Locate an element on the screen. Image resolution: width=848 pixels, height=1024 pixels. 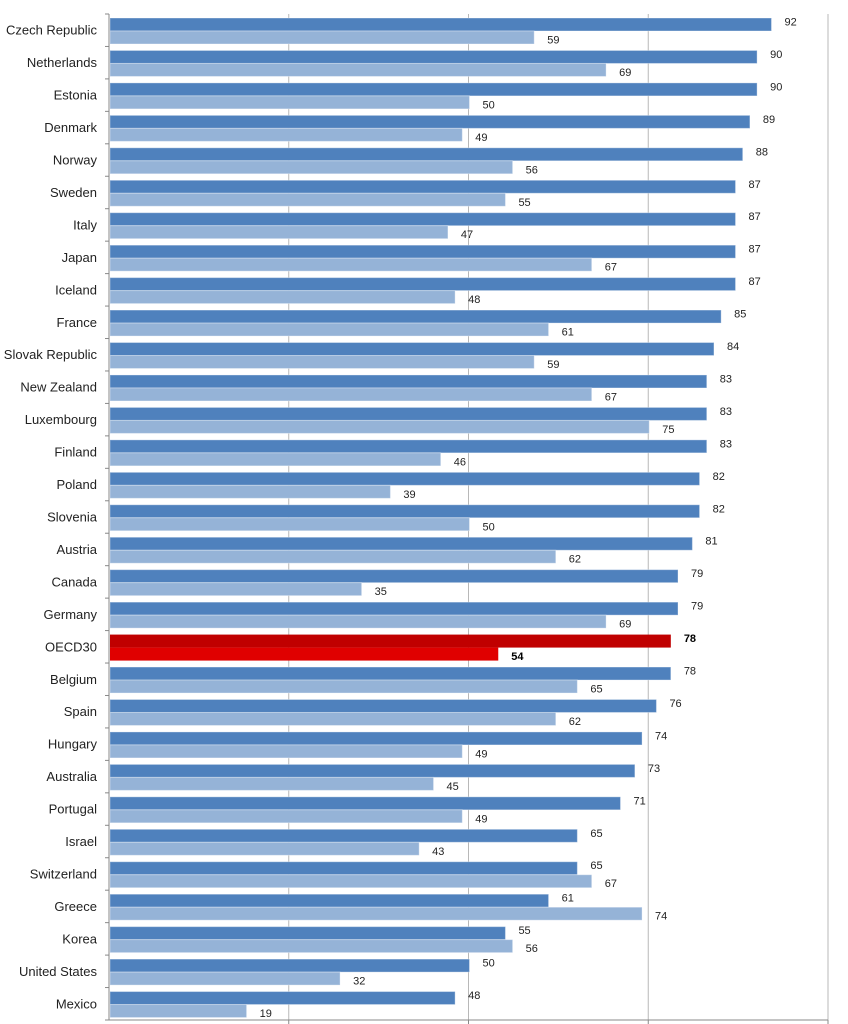
category-label: Estonia is located at coordinates (76, 95).